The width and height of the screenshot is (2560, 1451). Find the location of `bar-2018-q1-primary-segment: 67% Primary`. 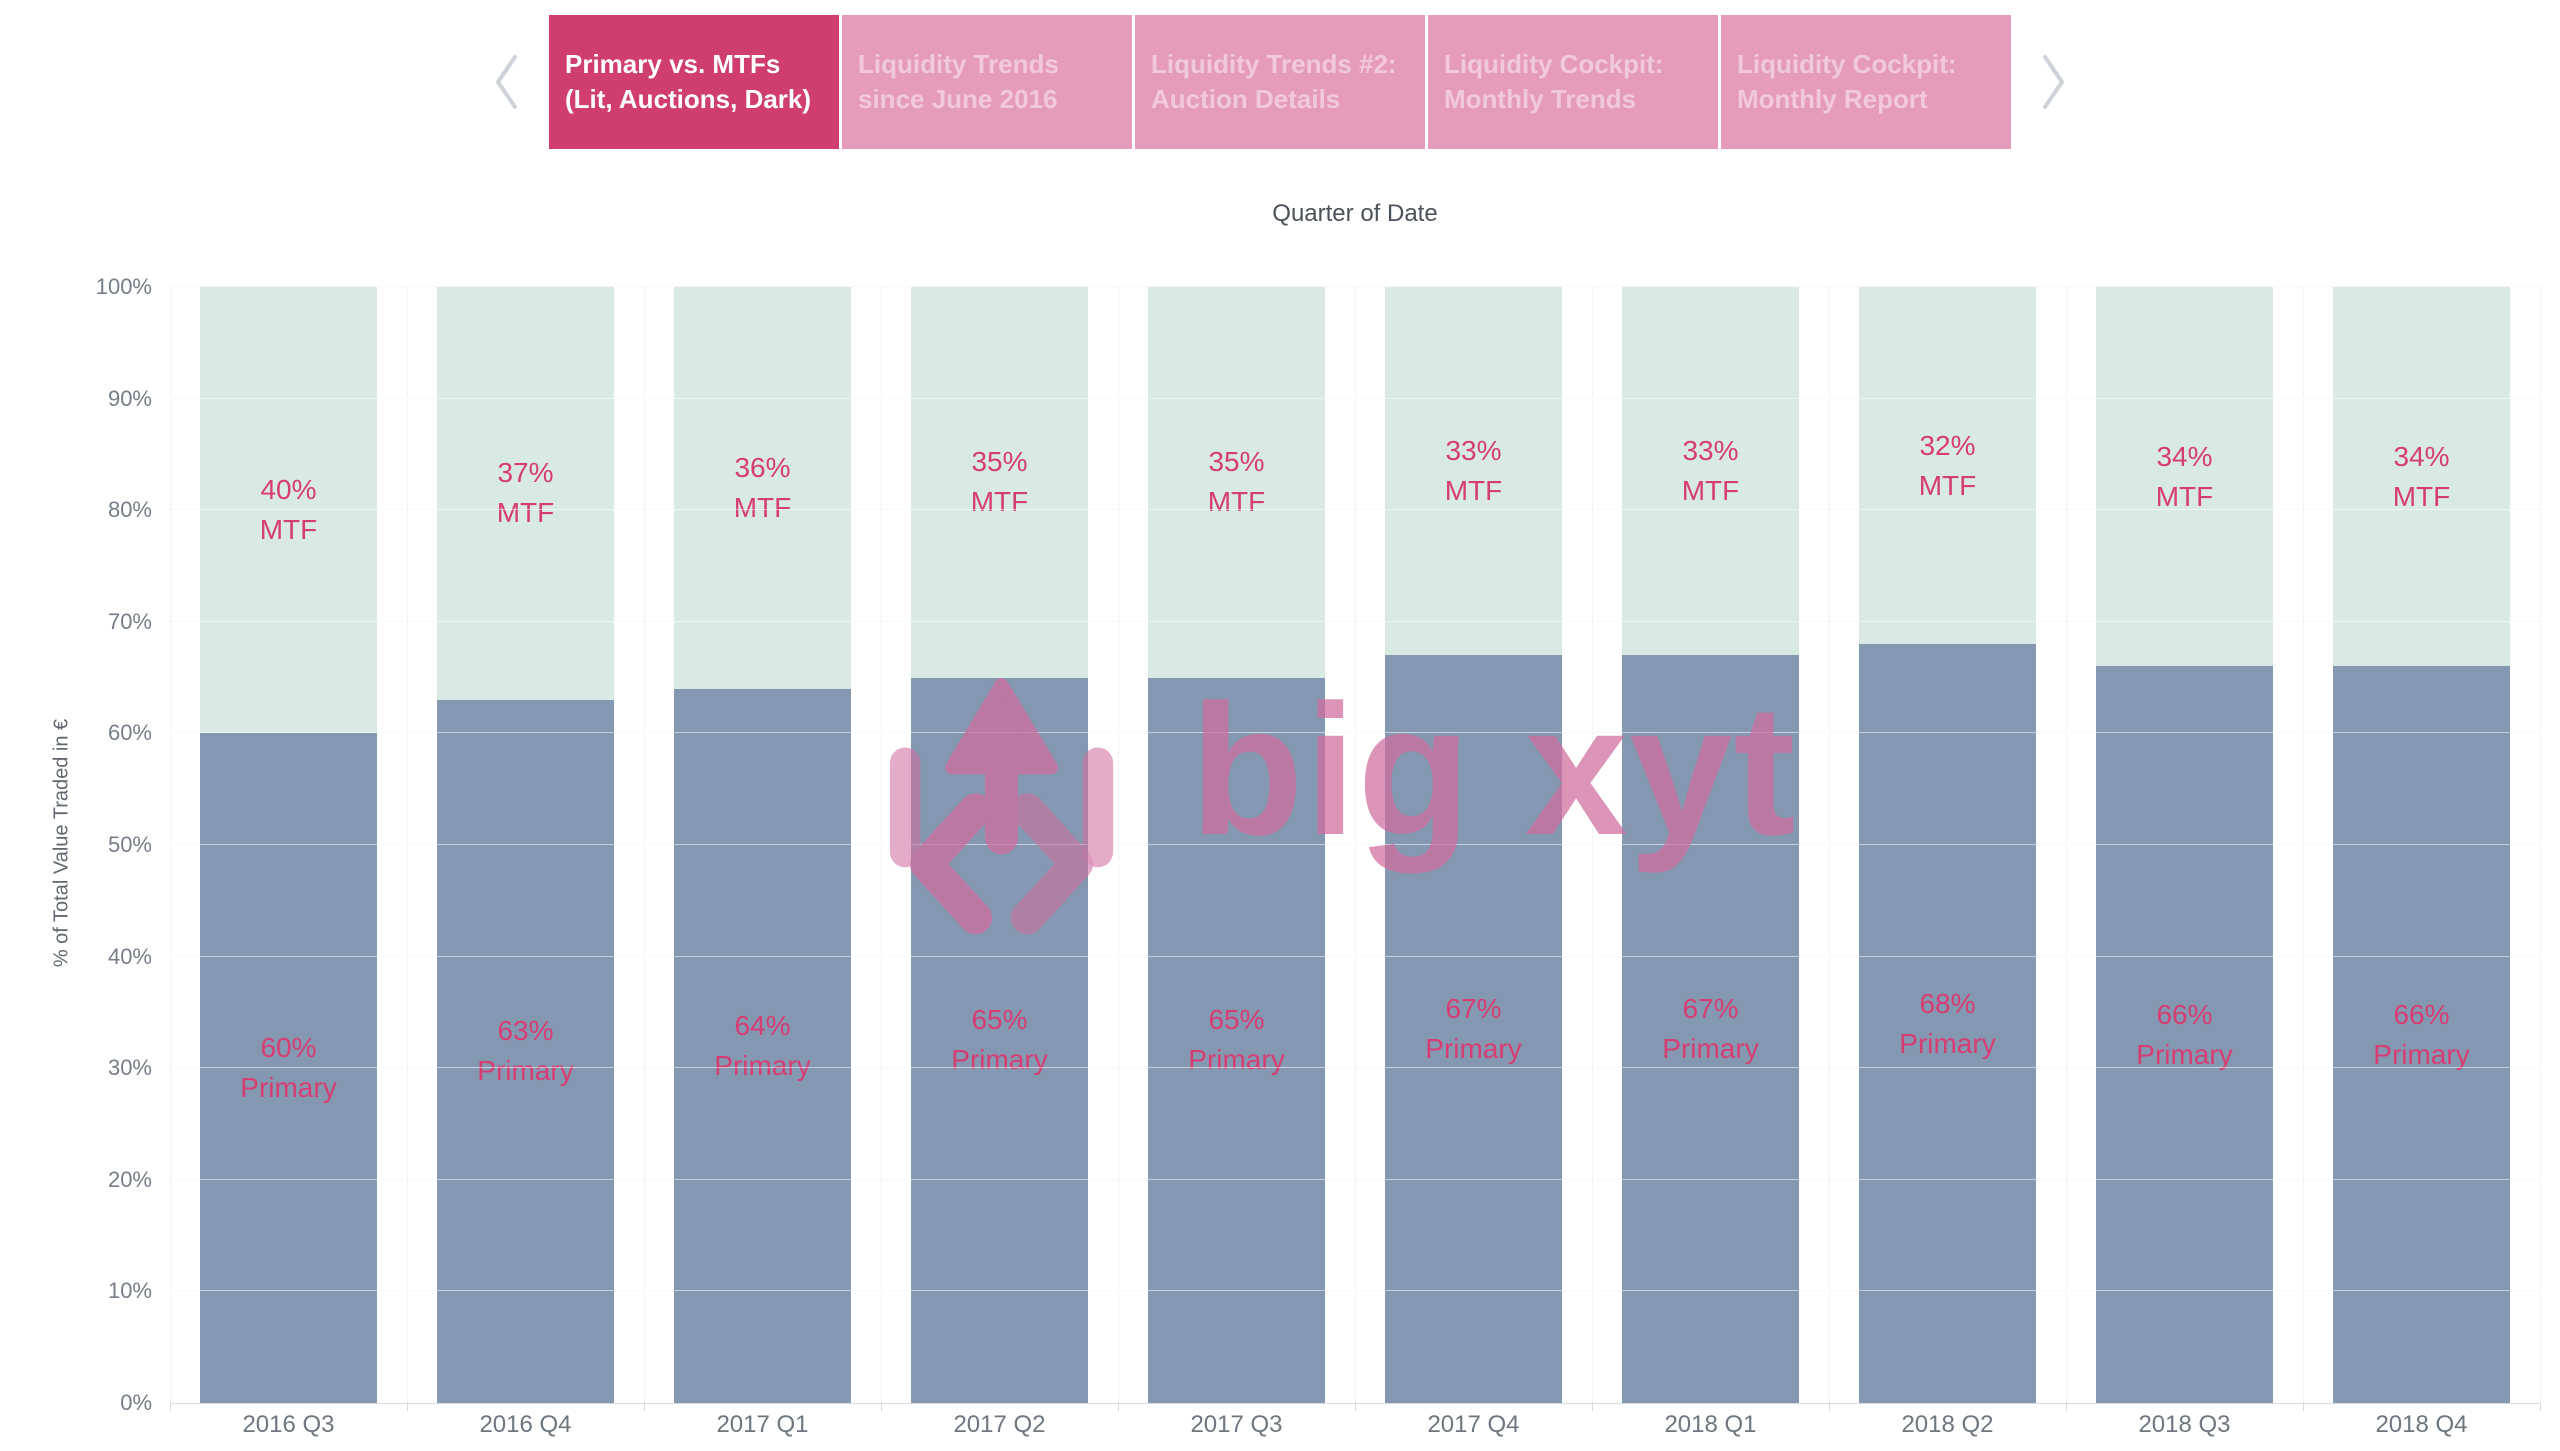

bar-2018-q1-primary-segment: 67% Primary is located at coordinates (1710, 1029).